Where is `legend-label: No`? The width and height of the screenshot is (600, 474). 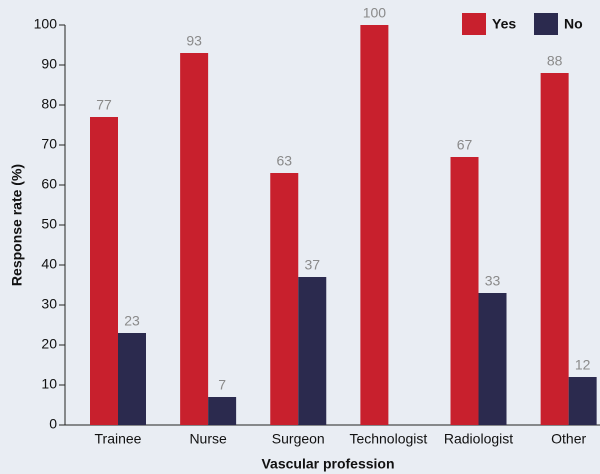
legend-label: No is located at coordinates (573, 24).